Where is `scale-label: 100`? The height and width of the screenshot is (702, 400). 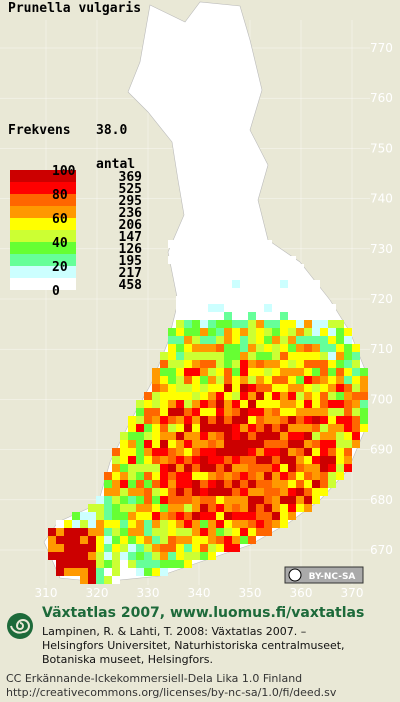
scale-label: 100 is located at coordinates (64, 171).